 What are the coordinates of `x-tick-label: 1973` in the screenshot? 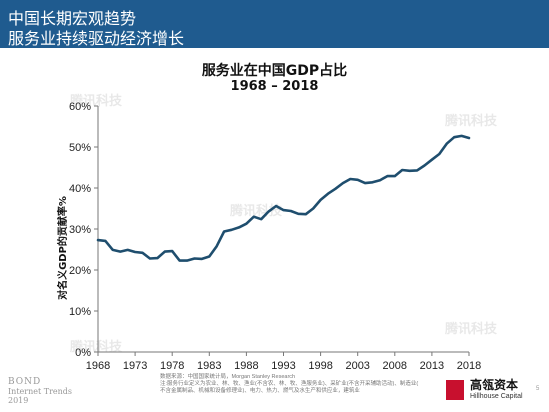 It's located at (135, 366).